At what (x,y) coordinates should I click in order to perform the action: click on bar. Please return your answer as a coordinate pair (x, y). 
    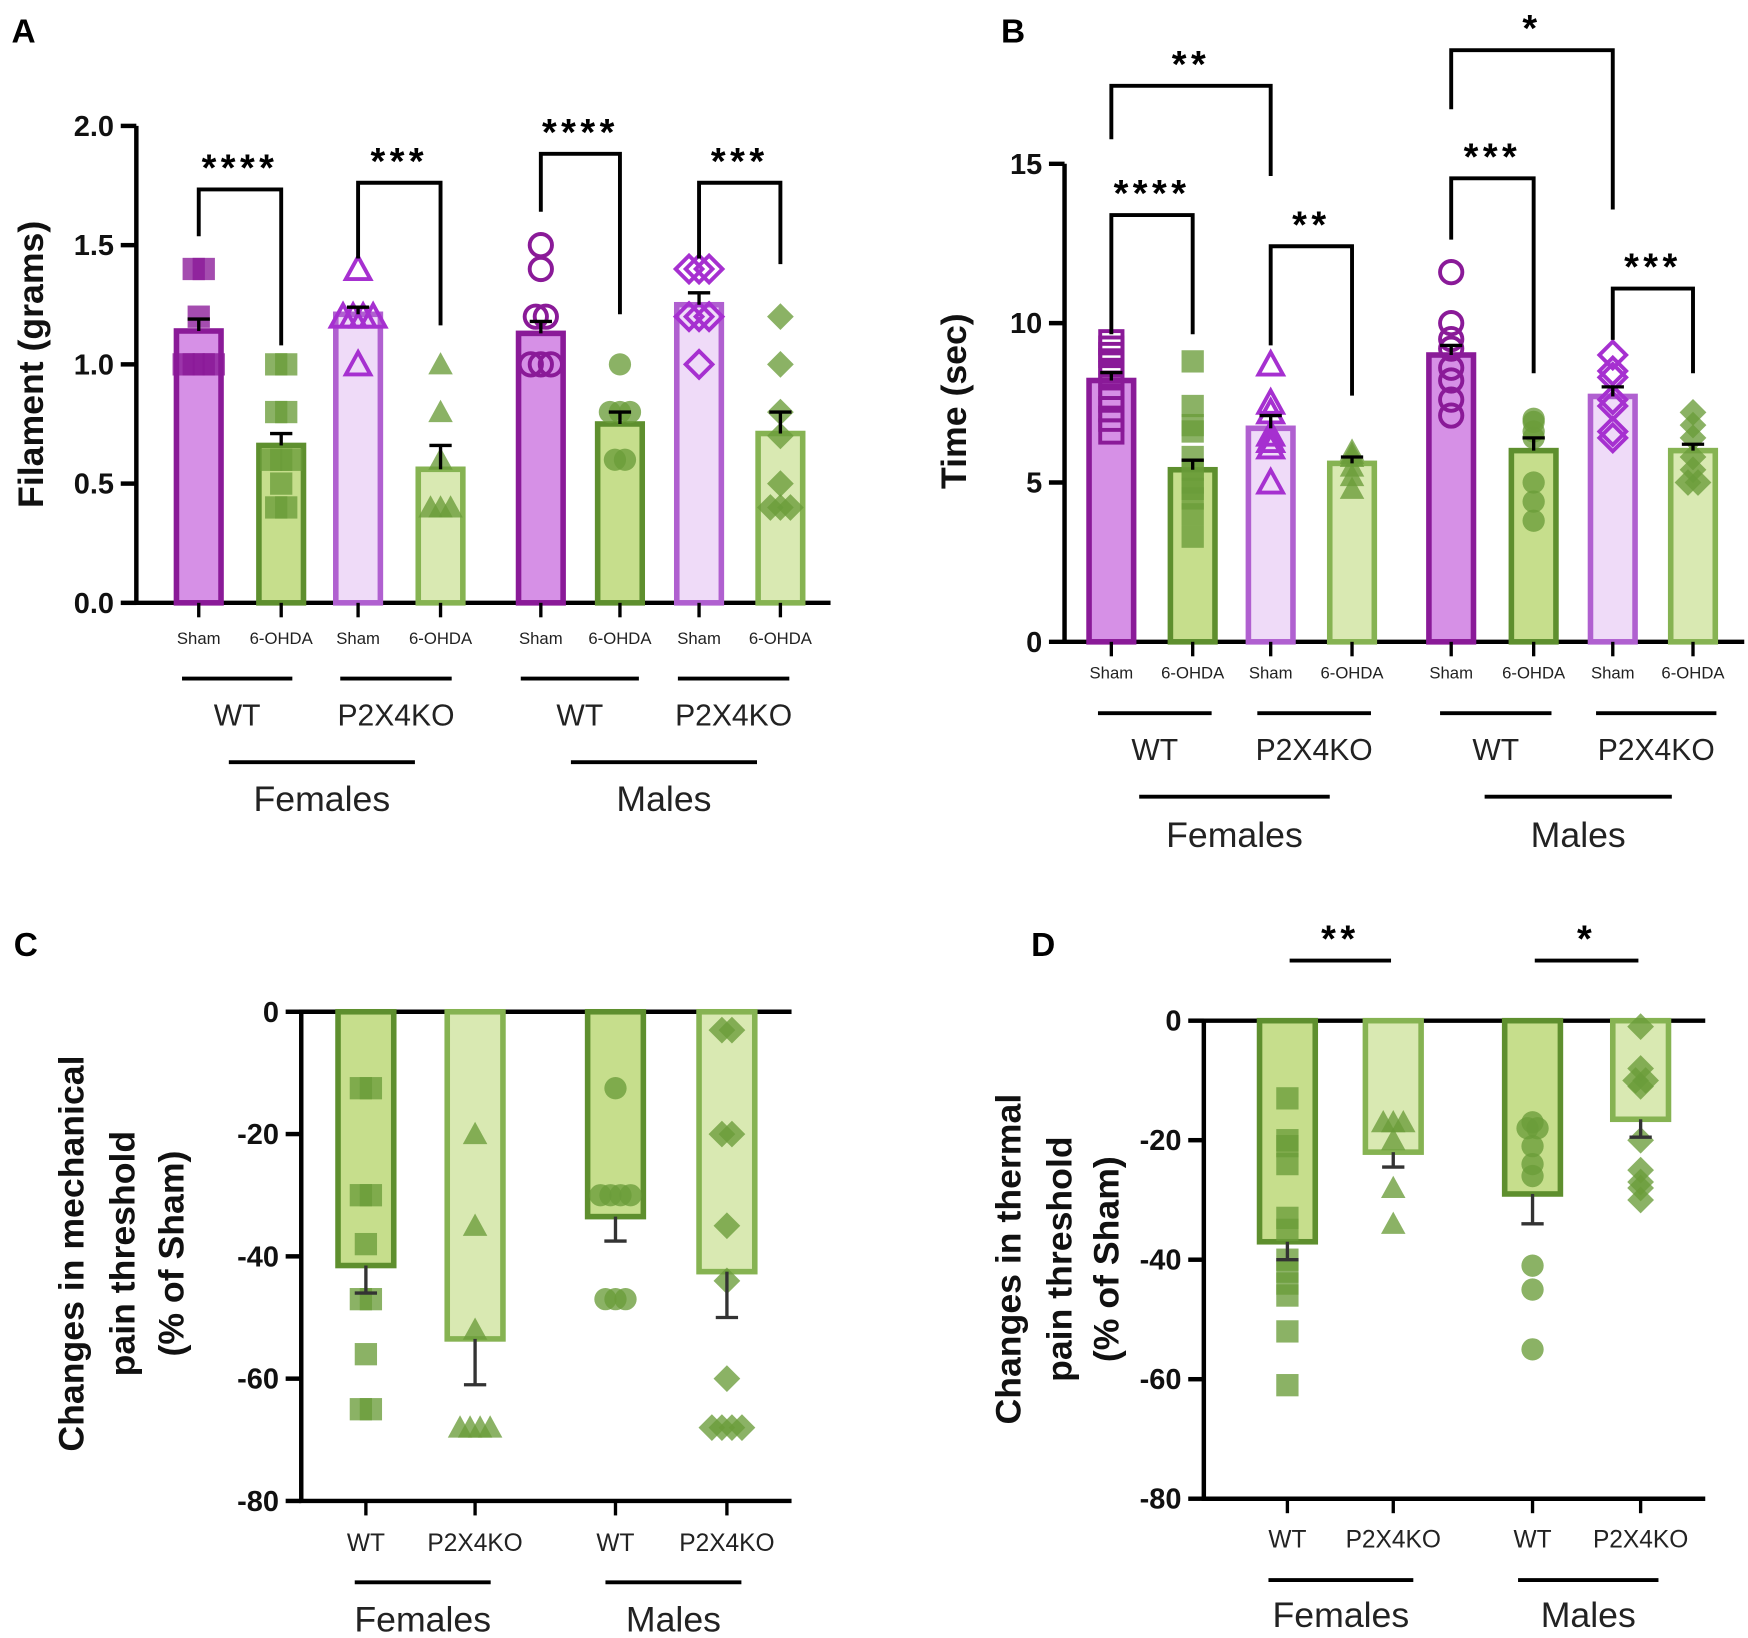
    Looking at the image, I should click on (475, 1175).